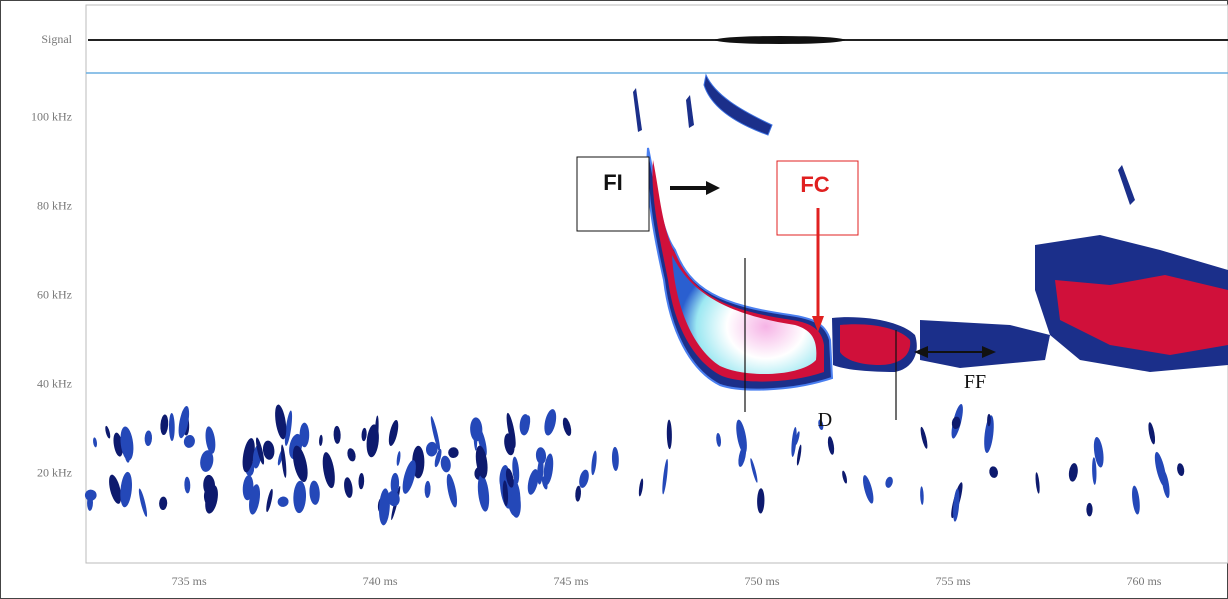  What do you see at coordinates (952, 581) in the screenshot?
I see `x-tick-label: 755 ms` at bounding box center [952, 581].